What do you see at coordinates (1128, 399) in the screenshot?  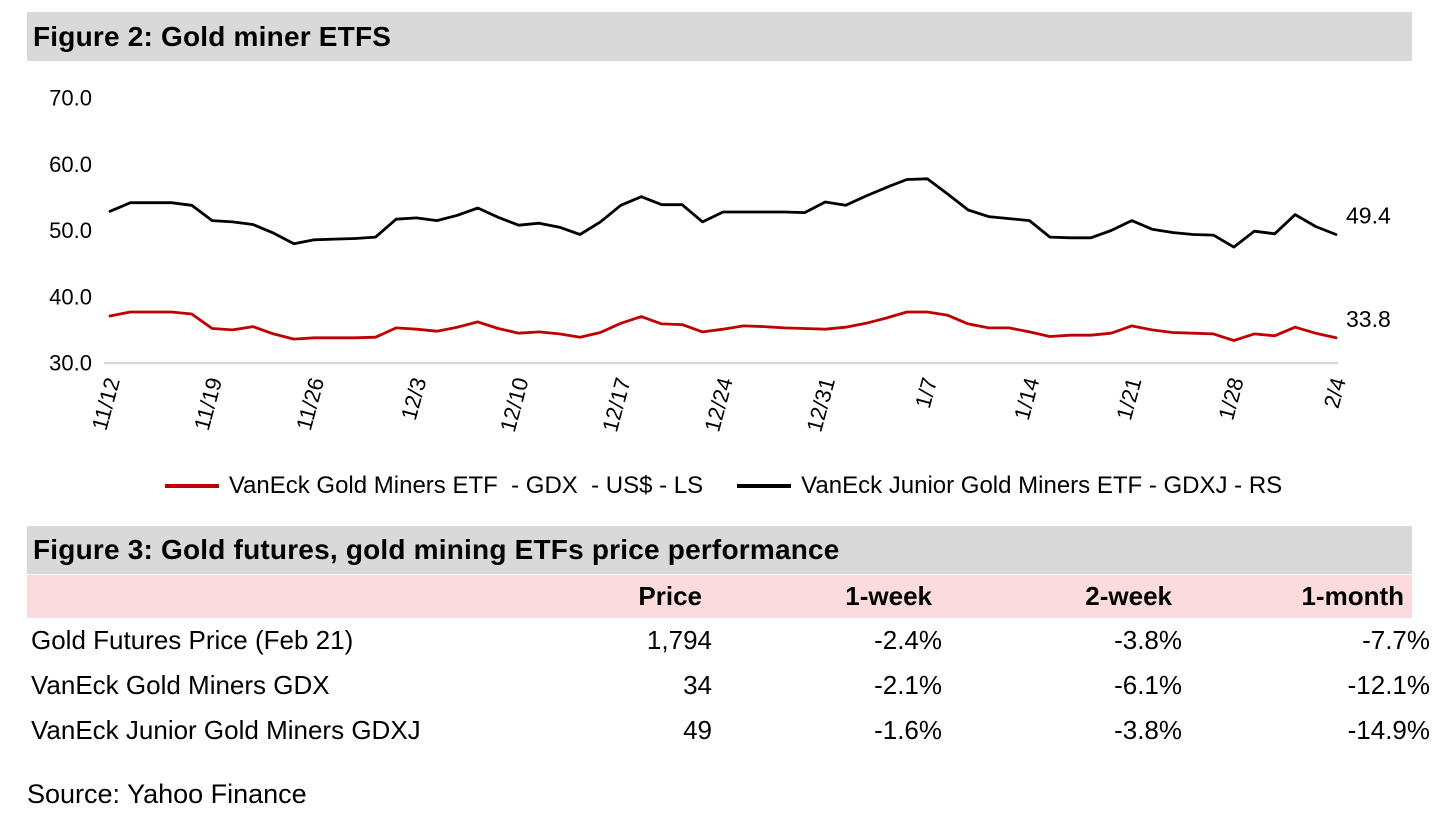 I see `x-tick-label: 1/21` at bounding box center [1128, 399].